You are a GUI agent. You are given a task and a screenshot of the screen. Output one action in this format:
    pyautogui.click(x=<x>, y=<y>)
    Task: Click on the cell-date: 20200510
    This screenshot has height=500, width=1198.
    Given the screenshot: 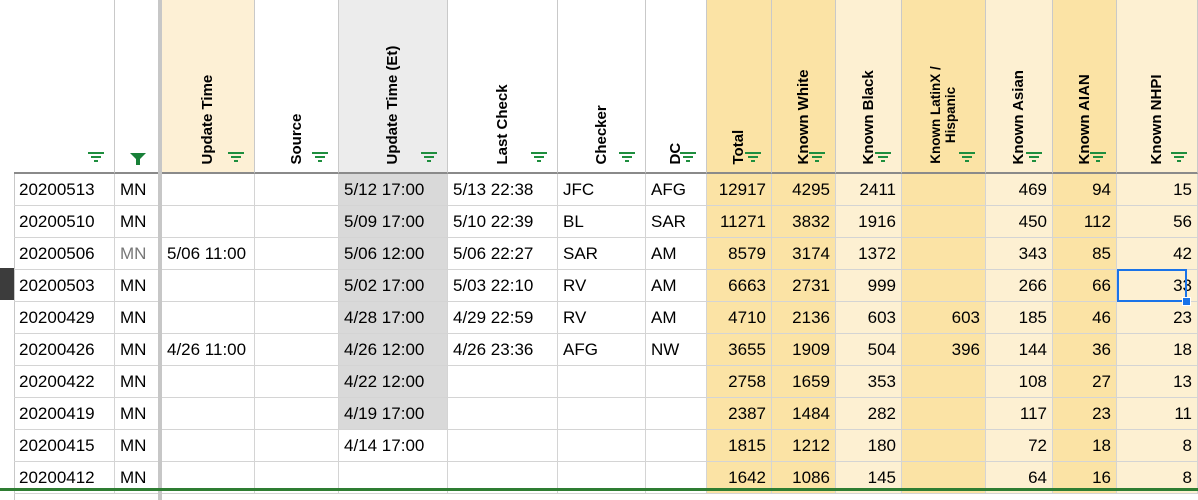 What is the action you would take?
    pyautogui.click(x=64, y=222)
    